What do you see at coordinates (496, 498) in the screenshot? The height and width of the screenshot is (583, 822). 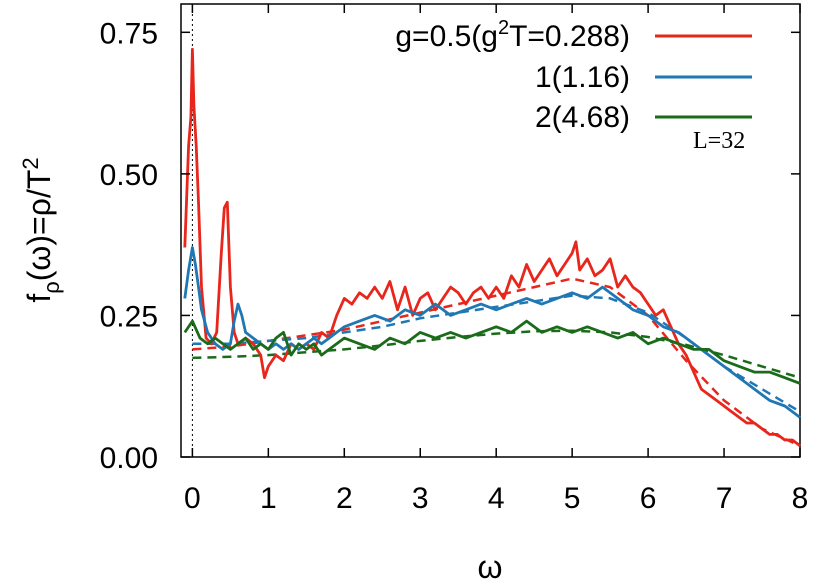 I see `x-tick-label: 4` at bounding box center [496, 498].